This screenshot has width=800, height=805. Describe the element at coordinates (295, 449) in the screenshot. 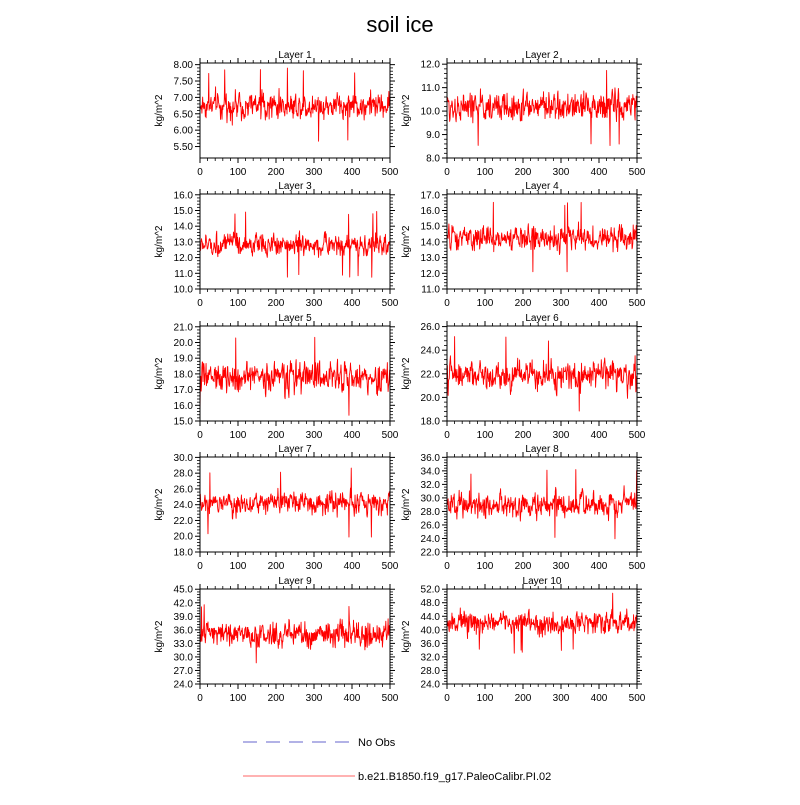

I see `subplot-title: Layer 7` at that location.